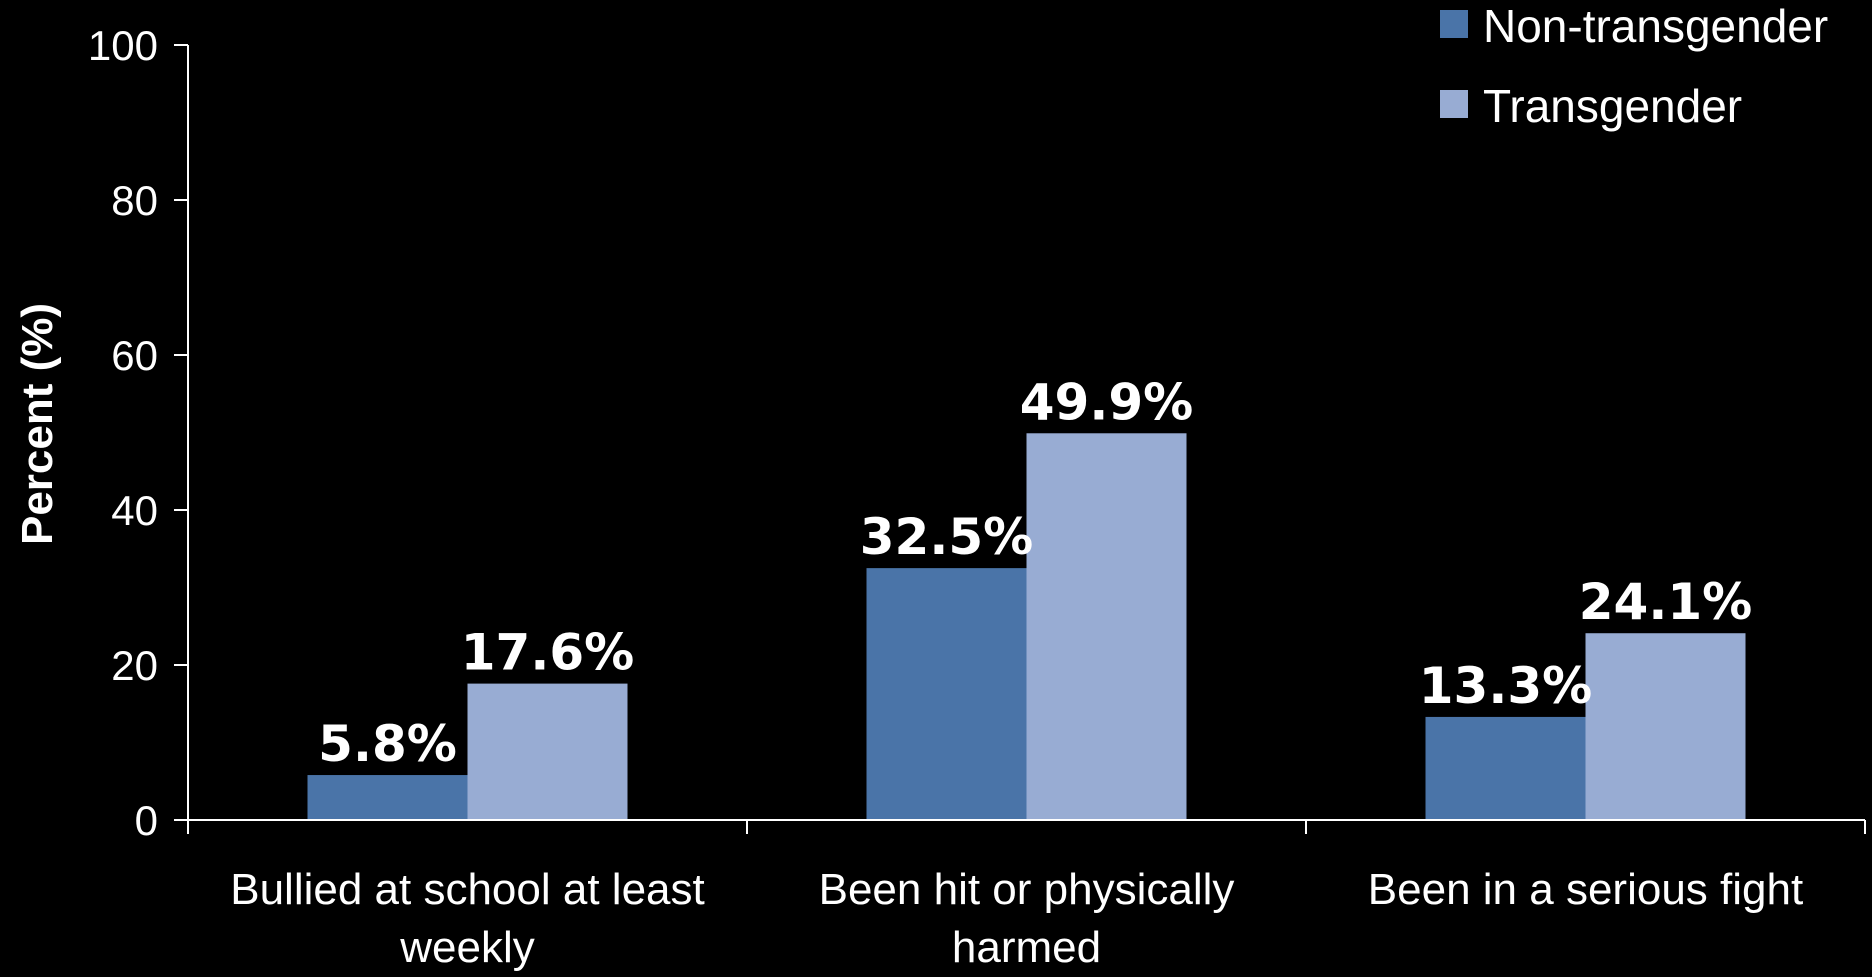 The width and height of the screenshot is (1872, 977). I want to click on data-label: 5.8%, so click(387, 744).